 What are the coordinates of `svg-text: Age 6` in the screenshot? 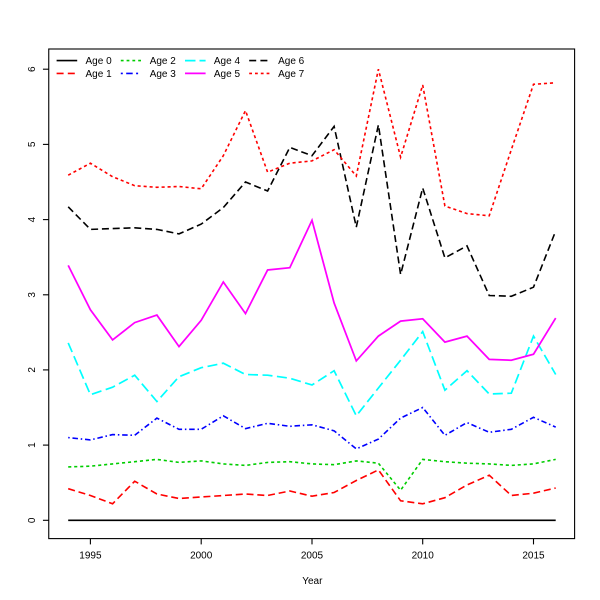 It's located at (291, 61).